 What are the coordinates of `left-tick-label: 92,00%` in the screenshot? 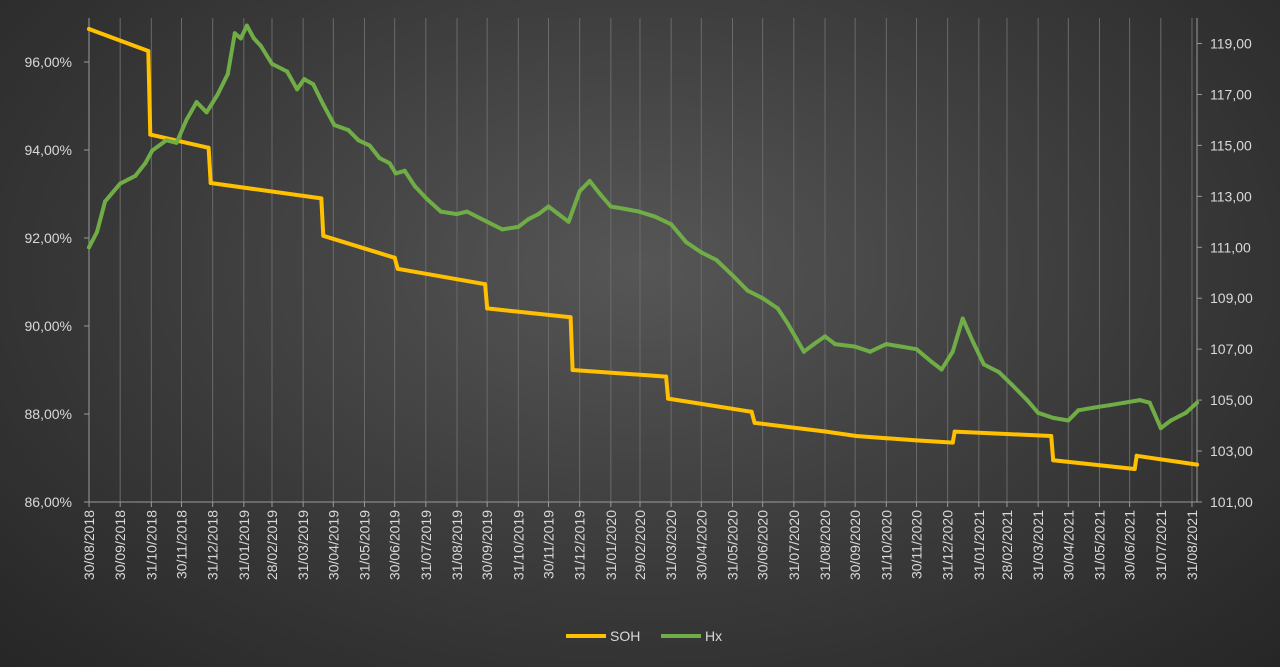 It's located at (48, 238).